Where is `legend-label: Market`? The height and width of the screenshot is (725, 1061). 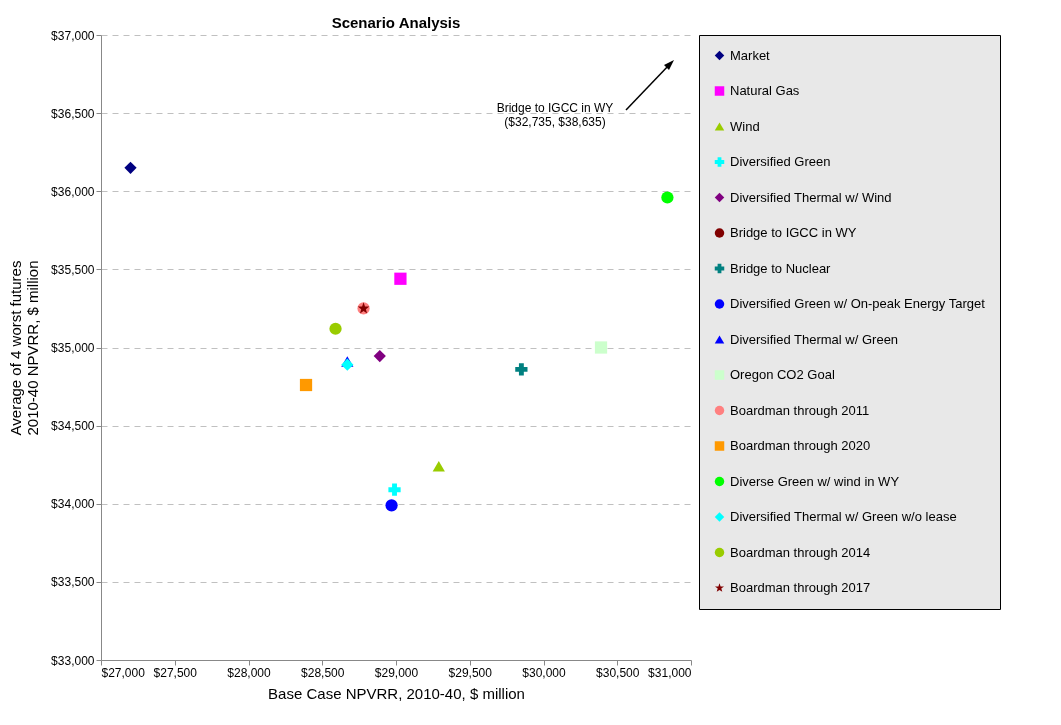
legend-label: Market is located at coordinates (750, 55).